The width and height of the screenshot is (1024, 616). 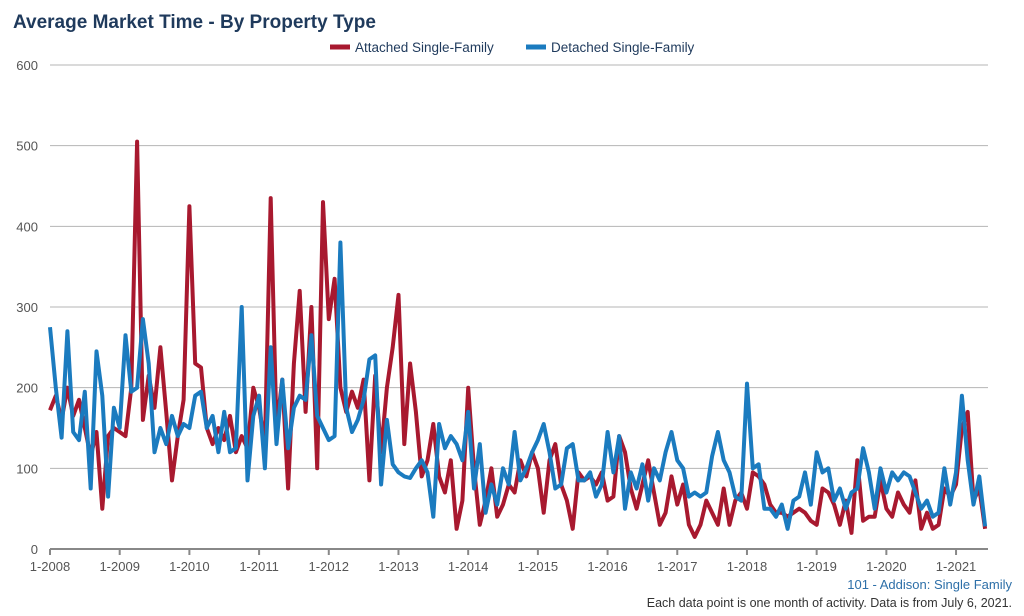 What do you see at coordinates (816, 566) in the screenshot?
I see `x-tick-label: 1-2019` at bounding box center [816, 566].